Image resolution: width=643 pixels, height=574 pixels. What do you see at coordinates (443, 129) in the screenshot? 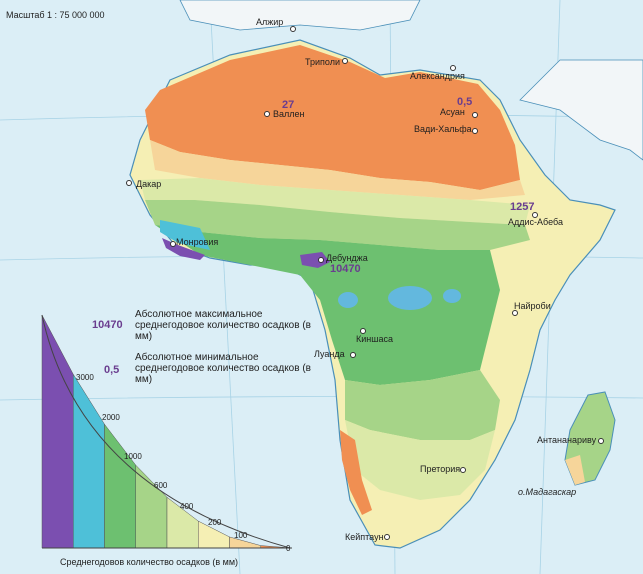
I see `city-label: Вади-Хальфа` at bounding box center [443, 129].